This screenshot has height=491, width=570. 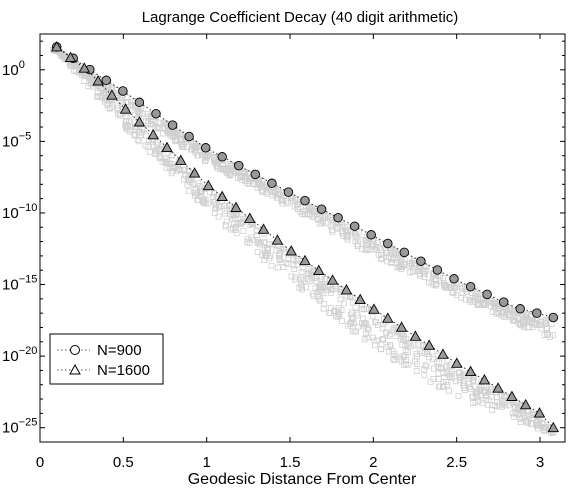 What do you see at coordinates (290, 462) in the screenshot?
I see `x-tick-label: 1.5` at bounding box center [290, 462].